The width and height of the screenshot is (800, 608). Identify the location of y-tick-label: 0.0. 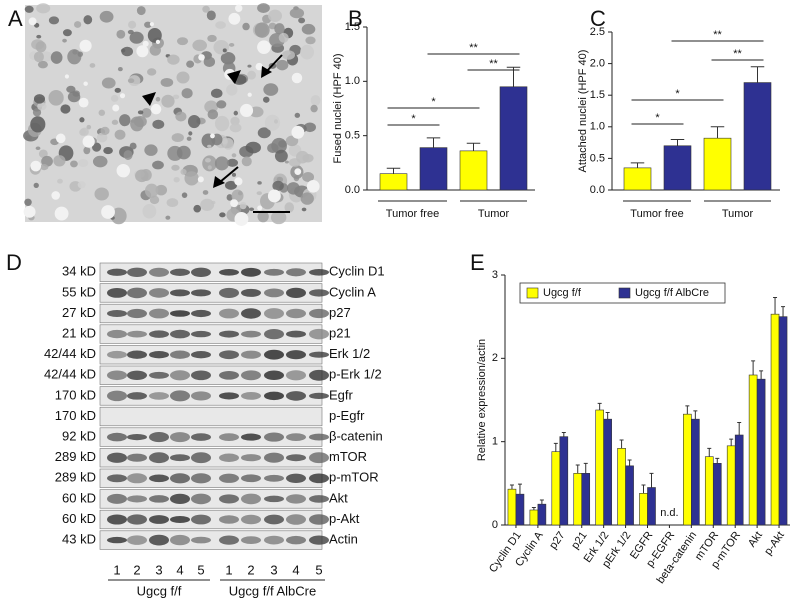
(597, 190).